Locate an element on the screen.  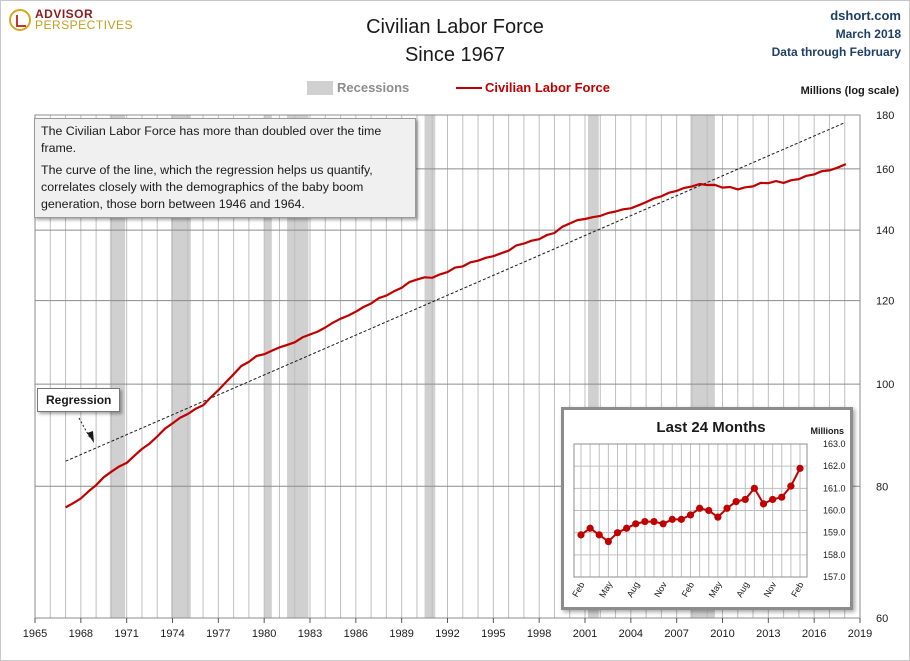
y-tick-label: 180 is located at coordinates (885, 116).